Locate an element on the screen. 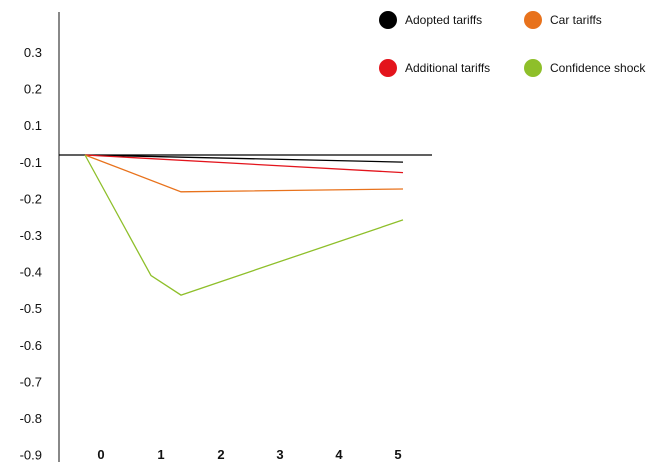  legend-item: Adopted tariffs is located at coordinates (430, 20).